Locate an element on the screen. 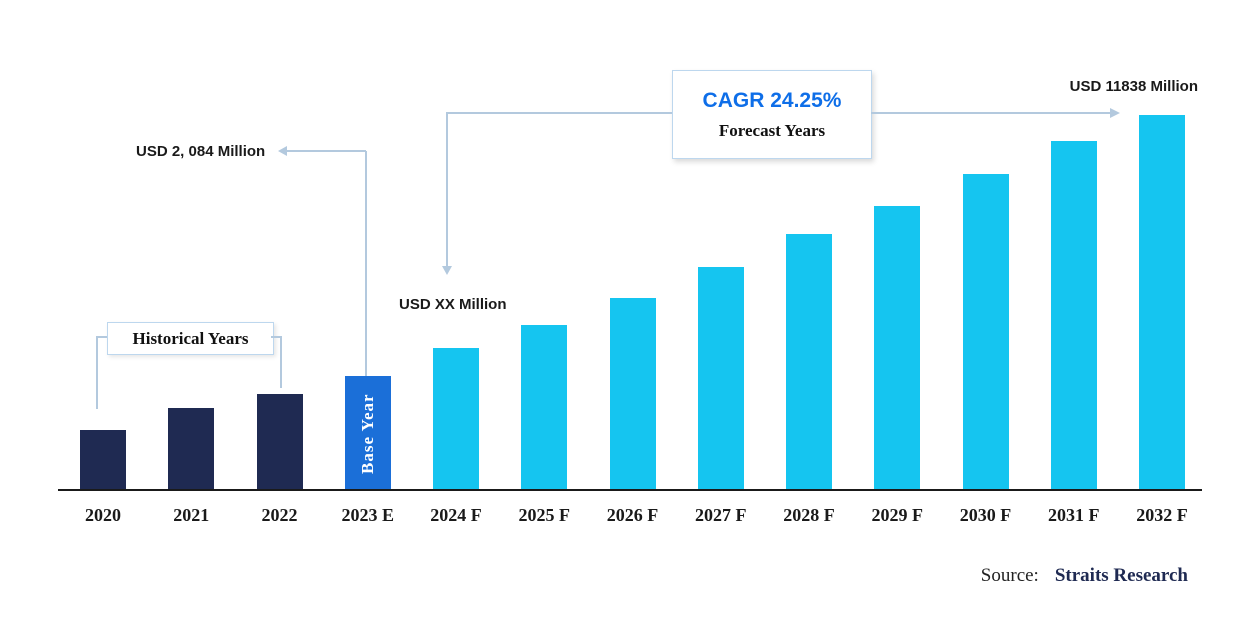 The width and height of the screenshot is (1250, 634). bar-2024-f is located at coordinates (456, 419).